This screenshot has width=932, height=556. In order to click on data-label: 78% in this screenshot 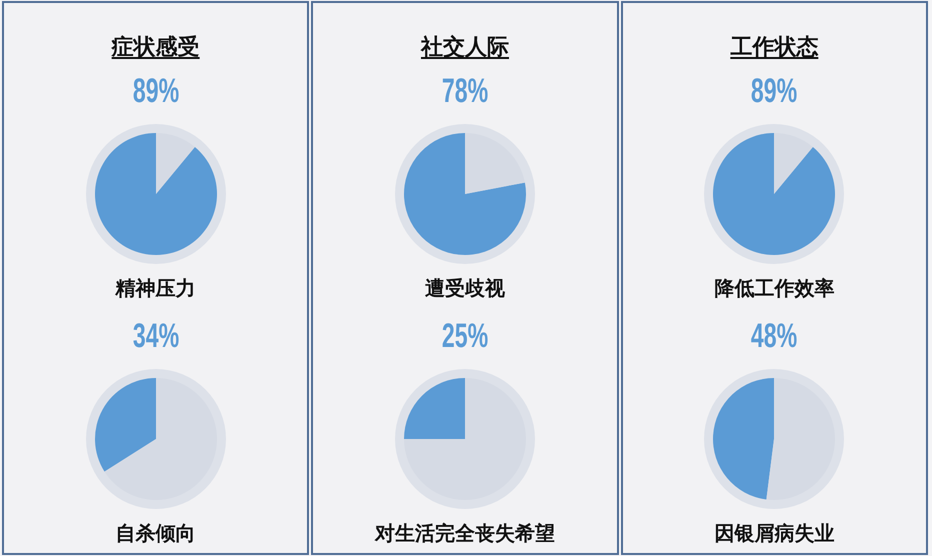, I will do `click(465, 91)`.